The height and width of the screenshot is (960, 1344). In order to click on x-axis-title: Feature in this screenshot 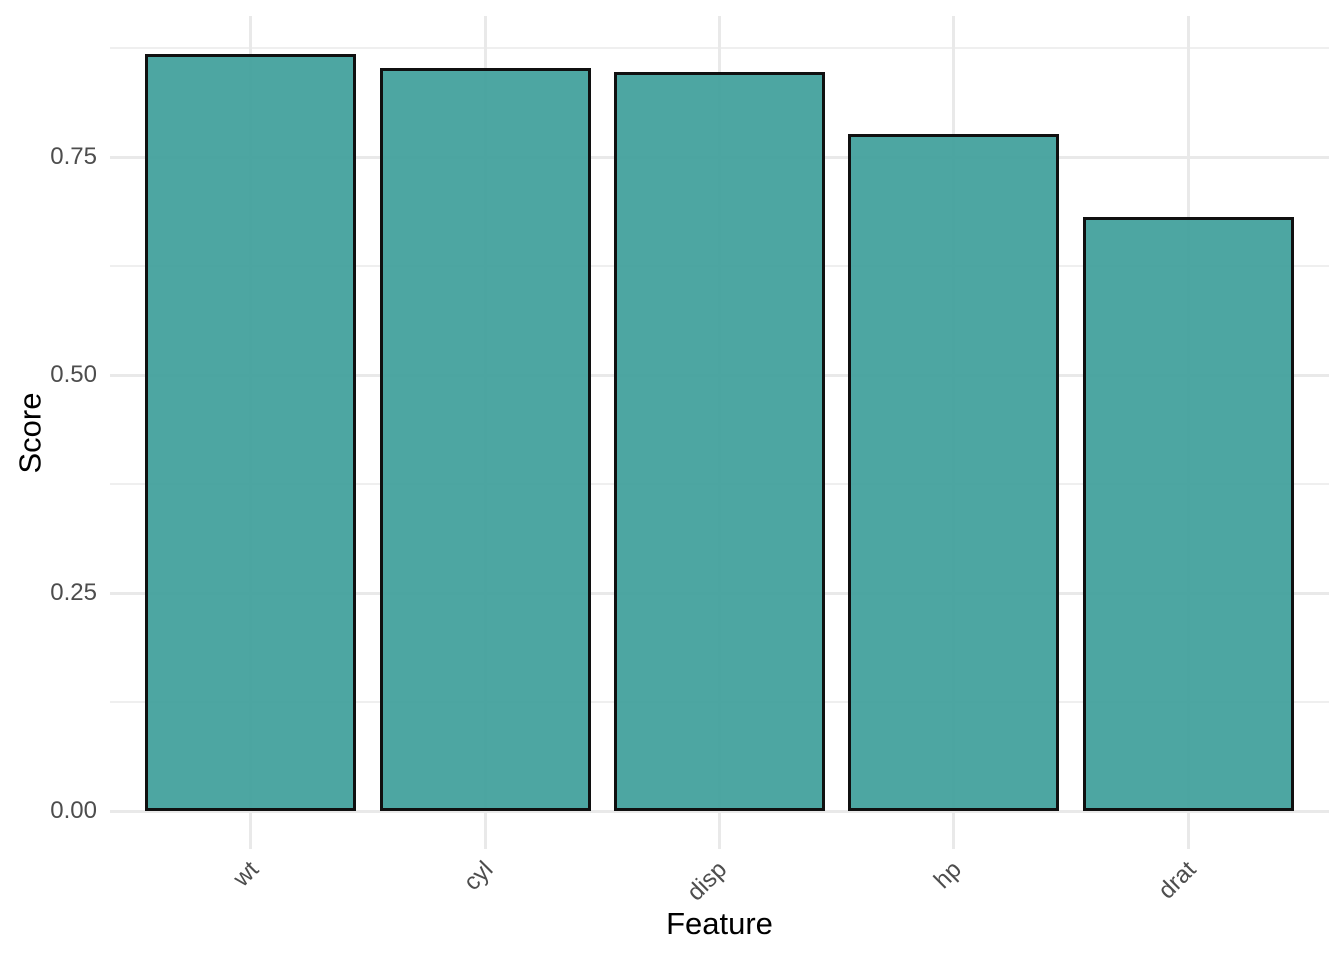, I will do `click(719, 923)`.